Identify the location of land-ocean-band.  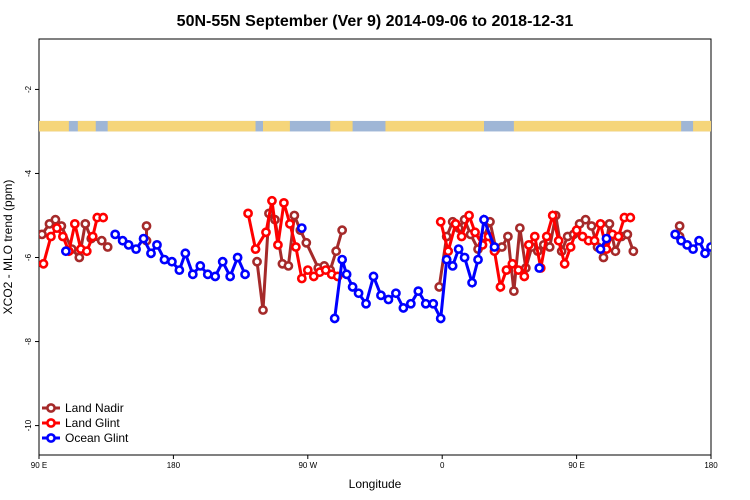
(375, 126).